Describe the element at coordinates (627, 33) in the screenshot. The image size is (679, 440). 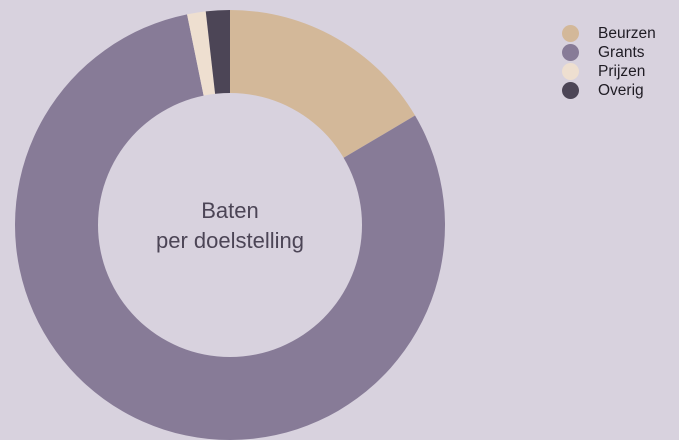
I see `legend-label-beurzen: Beurzen` at that location.